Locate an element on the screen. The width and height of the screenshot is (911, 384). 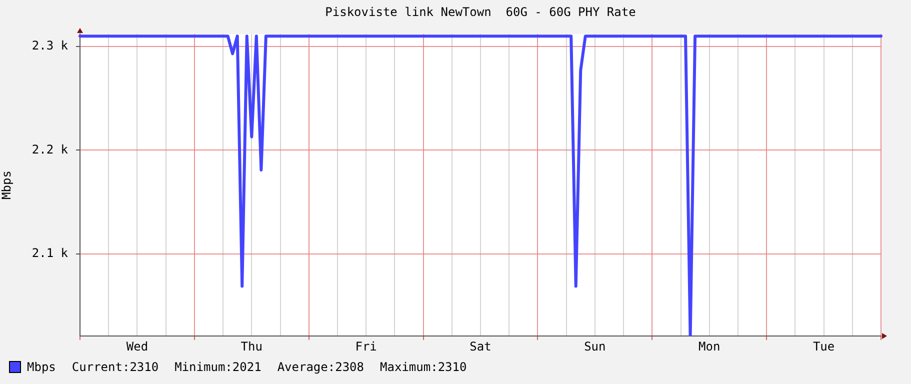
y-axis-title: Mbps is located at coordinates (7, 185).